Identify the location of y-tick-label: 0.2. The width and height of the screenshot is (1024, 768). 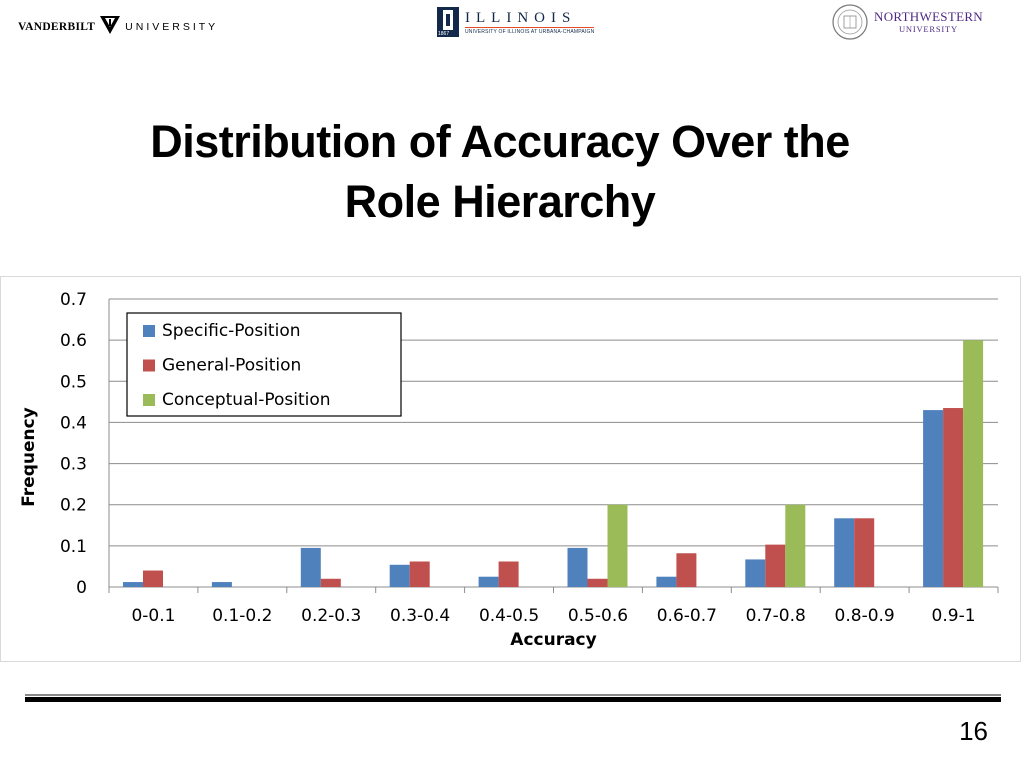
(73, 506).